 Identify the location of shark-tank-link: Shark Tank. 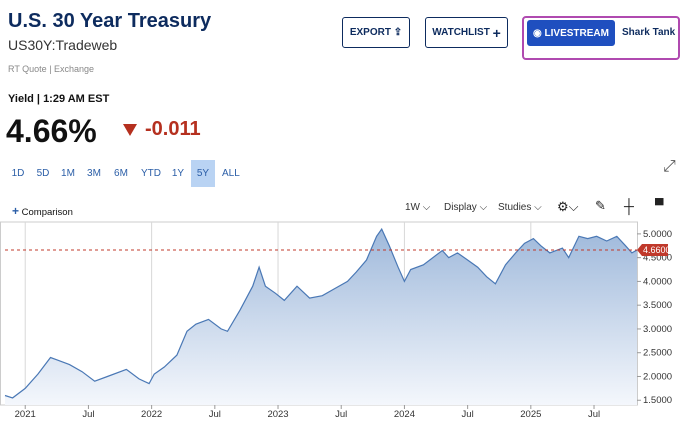
(649, 32).